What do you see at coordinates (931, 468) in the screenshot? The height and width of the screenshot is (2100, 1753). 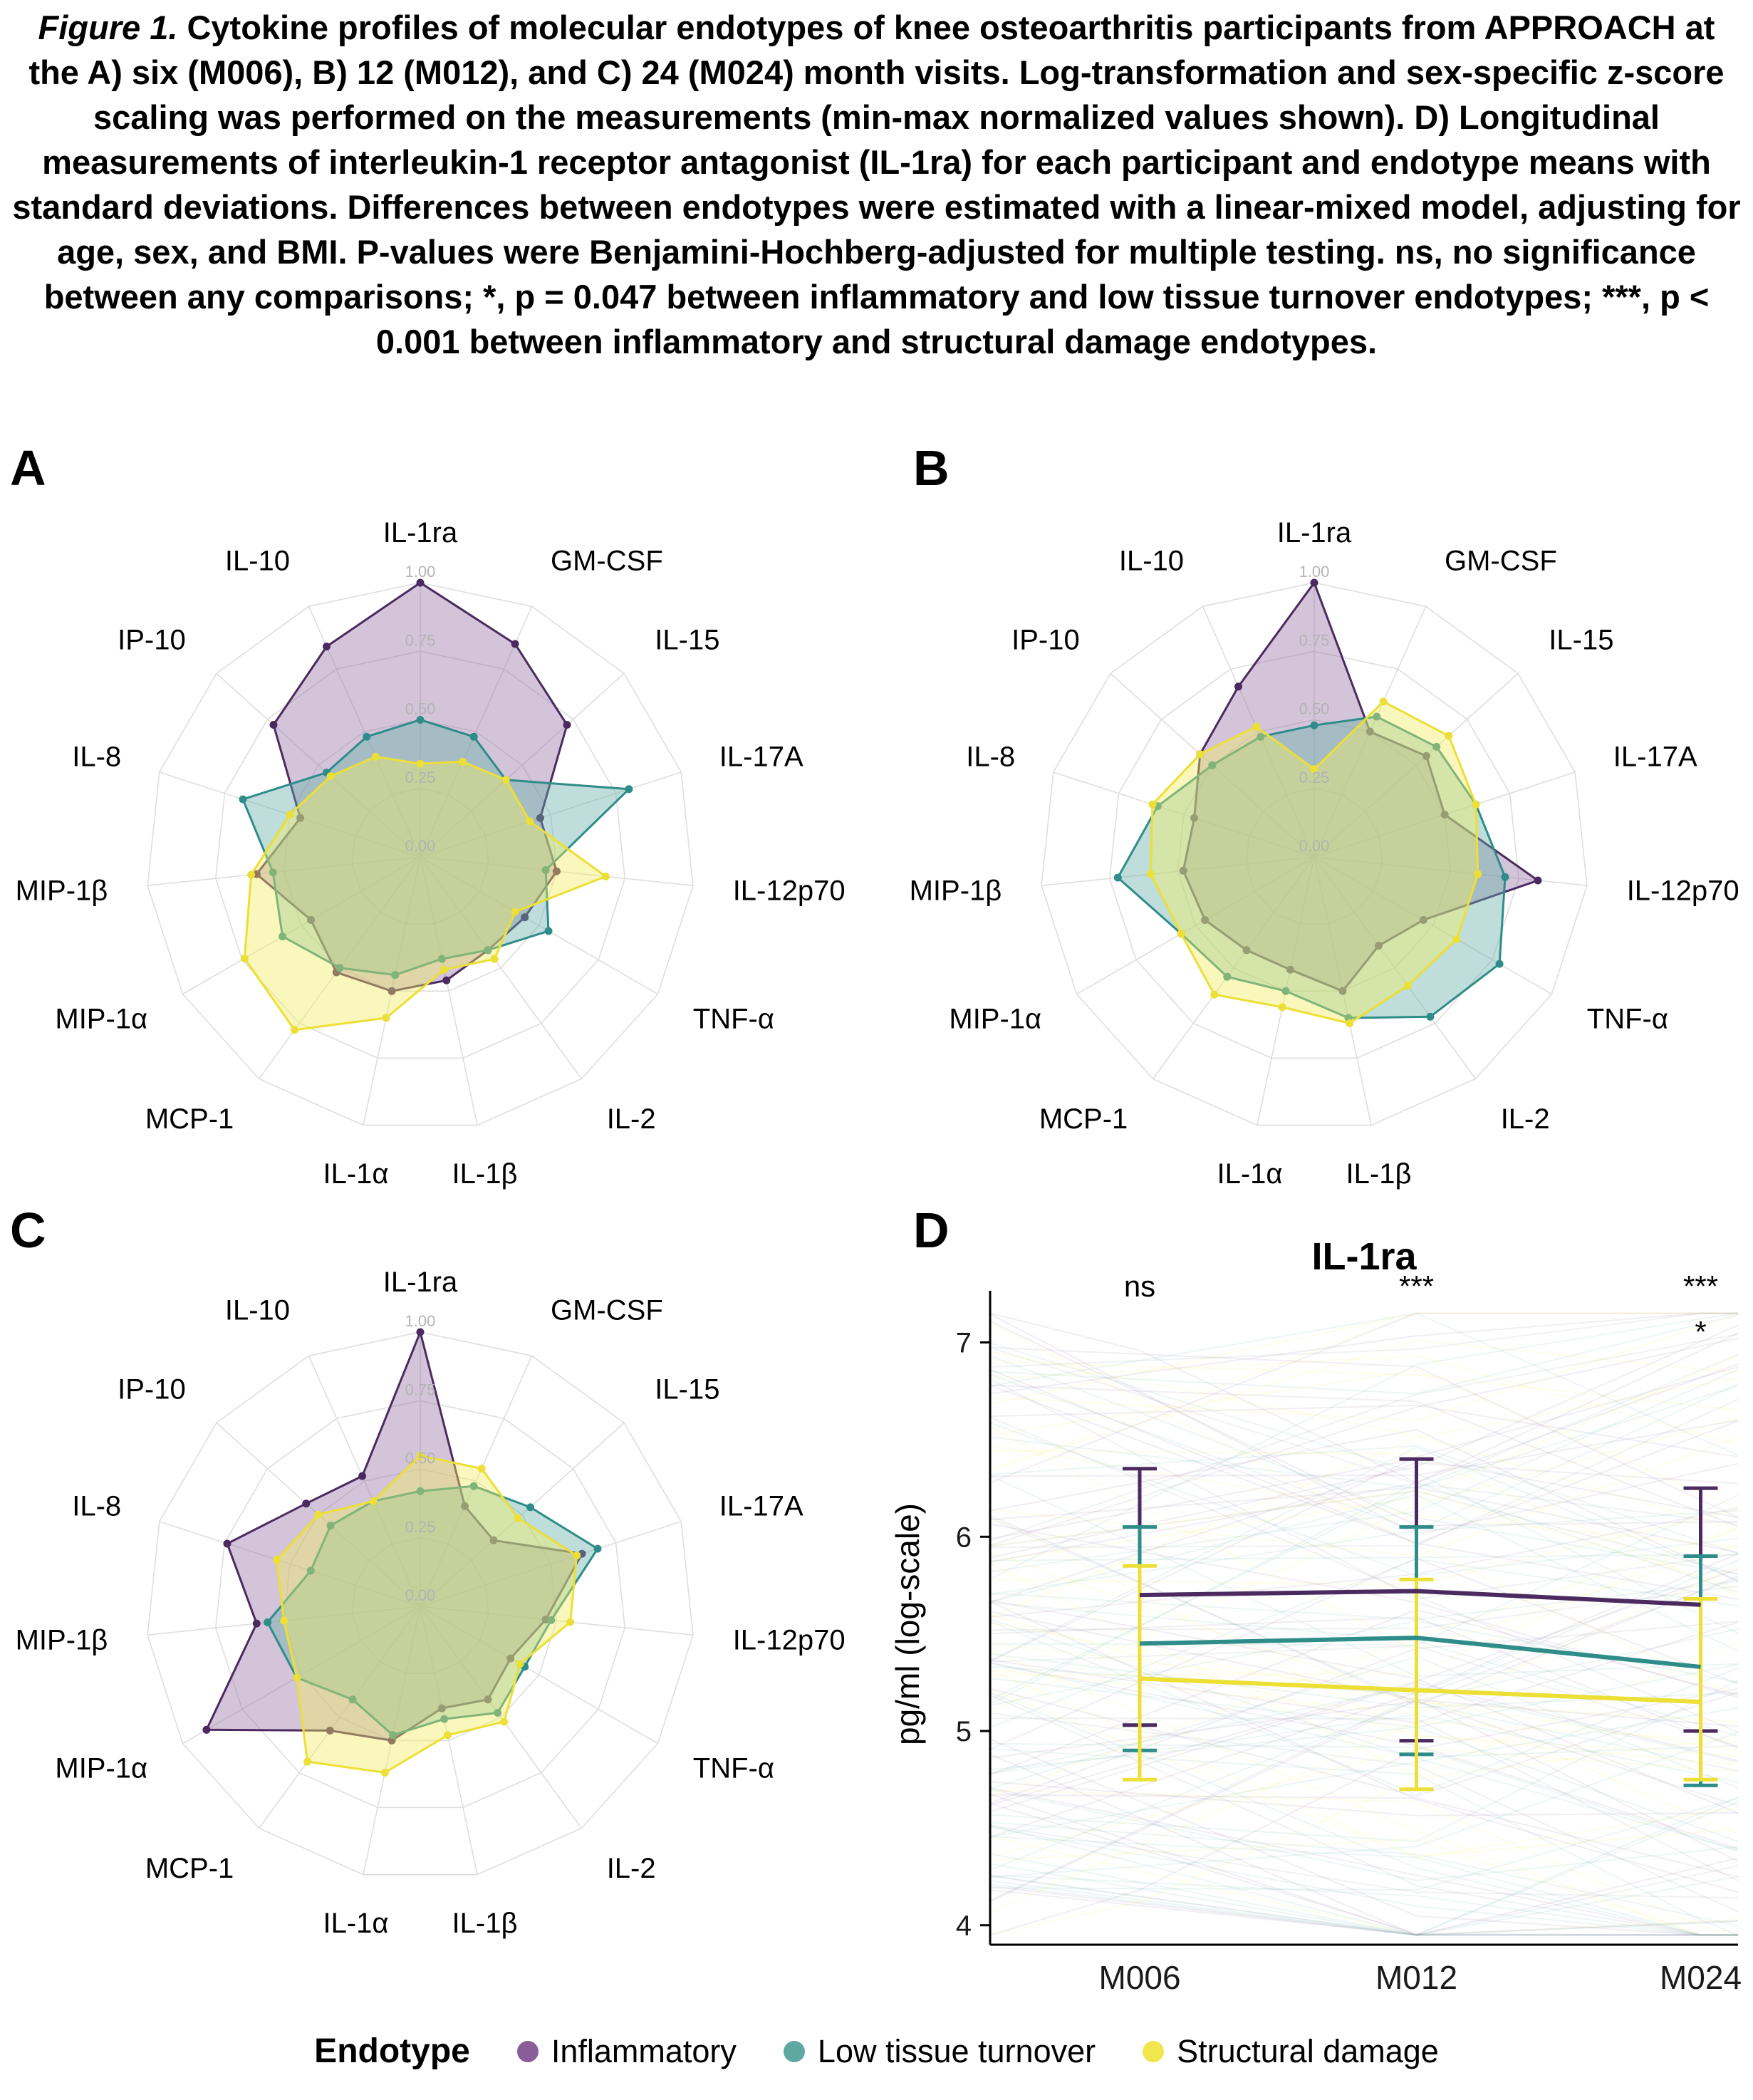 I see `panel-label-b: B` at bounding box center [931, 468].